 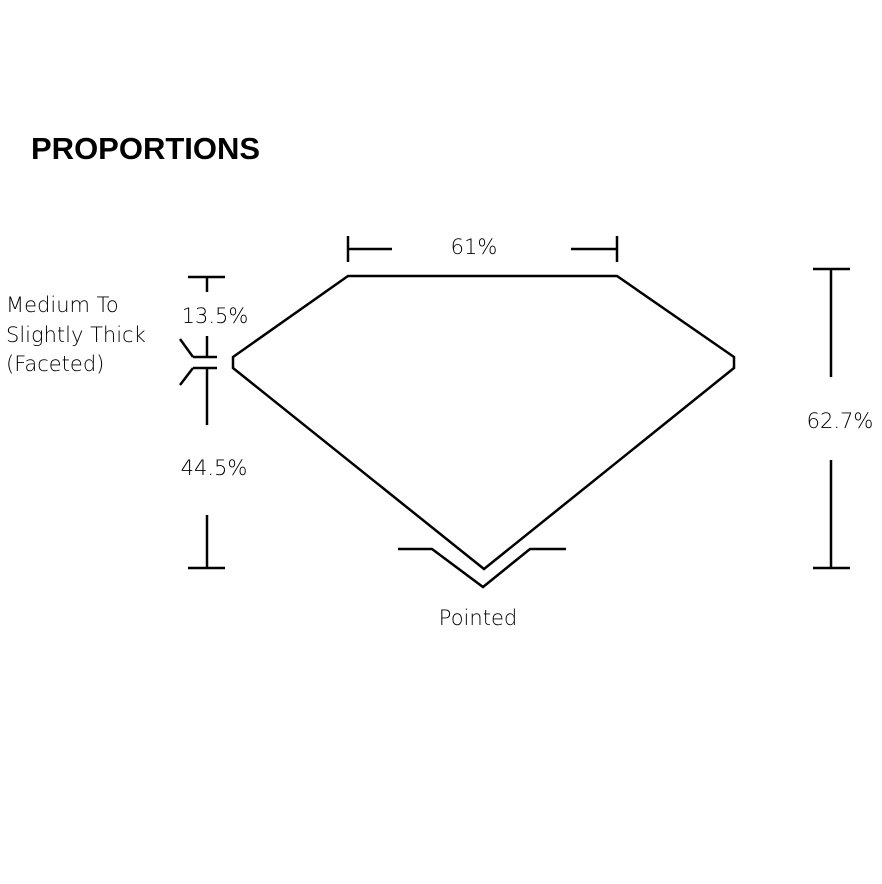 I want to click on crown-dimension, so click(x=201, y=317).